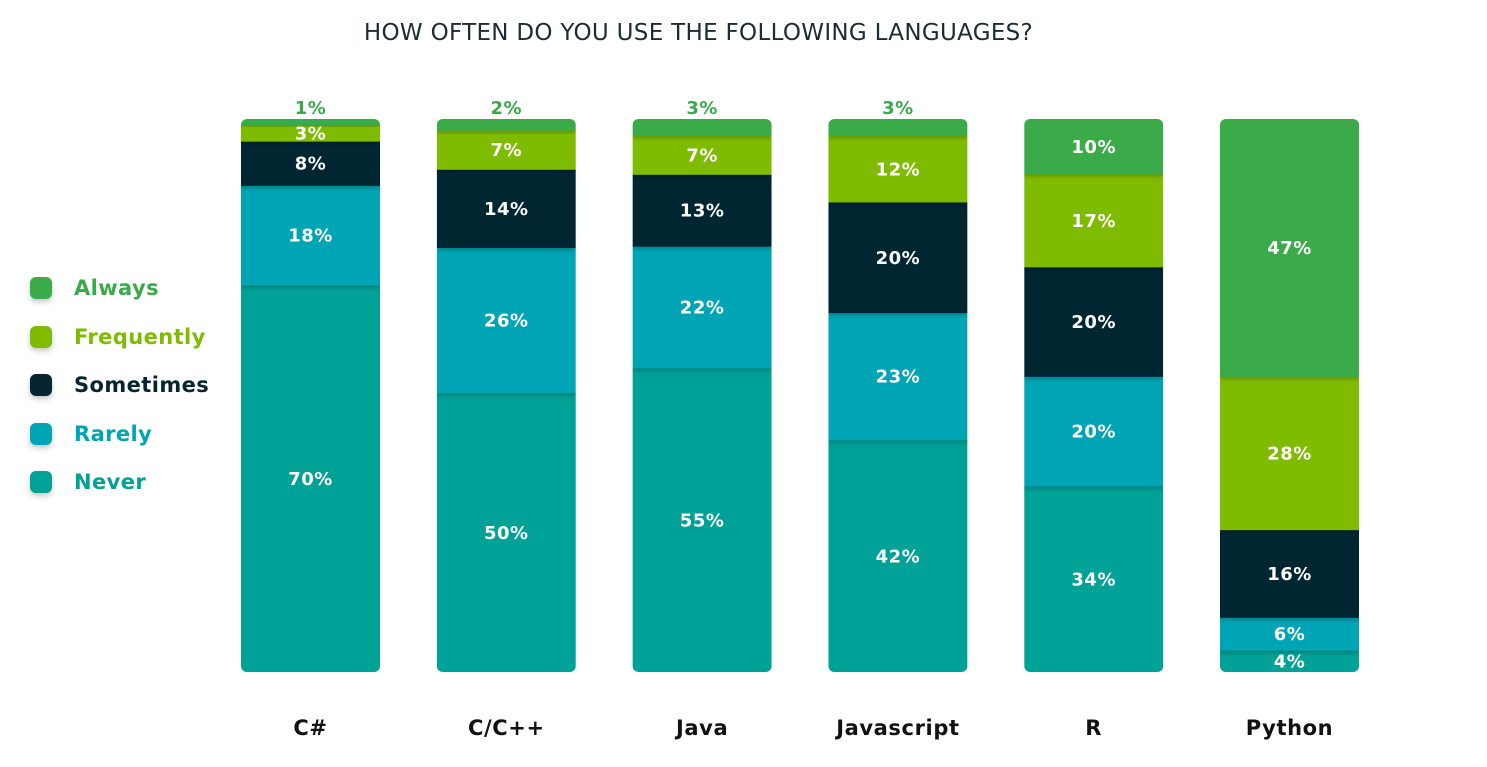  I want to click on legend-label: Never, so click(110, 482).